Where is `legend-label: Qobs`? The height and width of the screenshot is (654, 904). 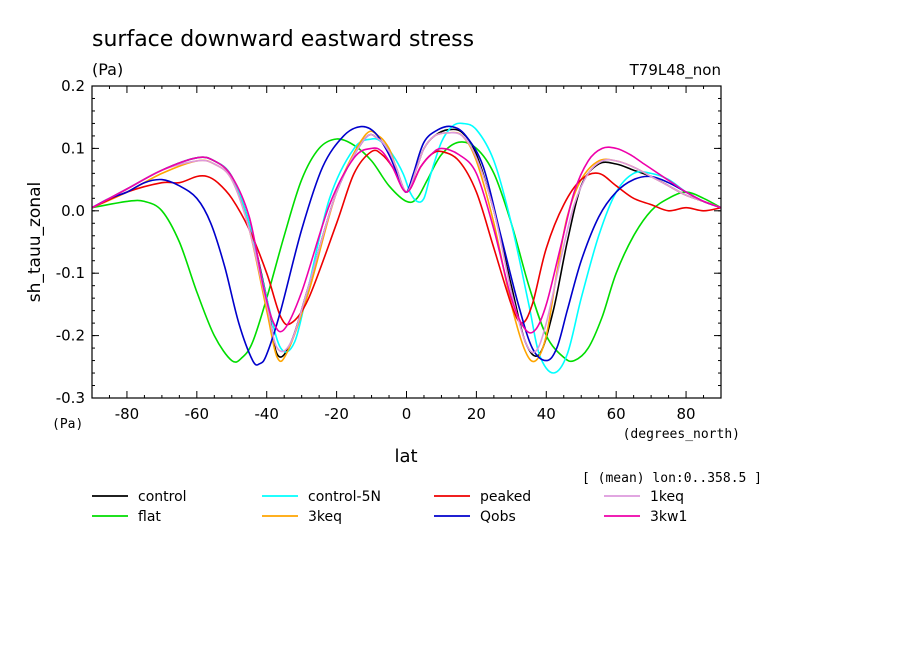 legend-label: Qobs is located at coordinates (498, 517).